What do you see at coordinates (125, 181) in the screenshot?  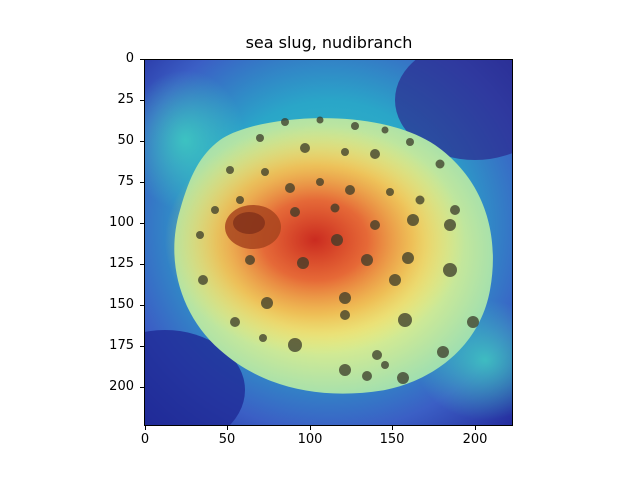 I see `y-tick-label: 75` at bounding box center [125, 181].